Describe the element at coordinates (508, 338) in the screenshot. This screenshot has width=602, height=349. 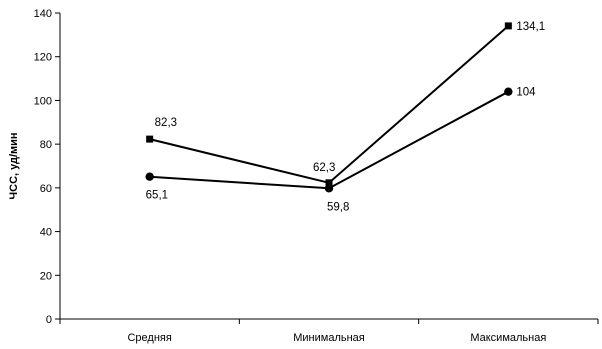
I see `x-tick-label: Максимальная` at that location.